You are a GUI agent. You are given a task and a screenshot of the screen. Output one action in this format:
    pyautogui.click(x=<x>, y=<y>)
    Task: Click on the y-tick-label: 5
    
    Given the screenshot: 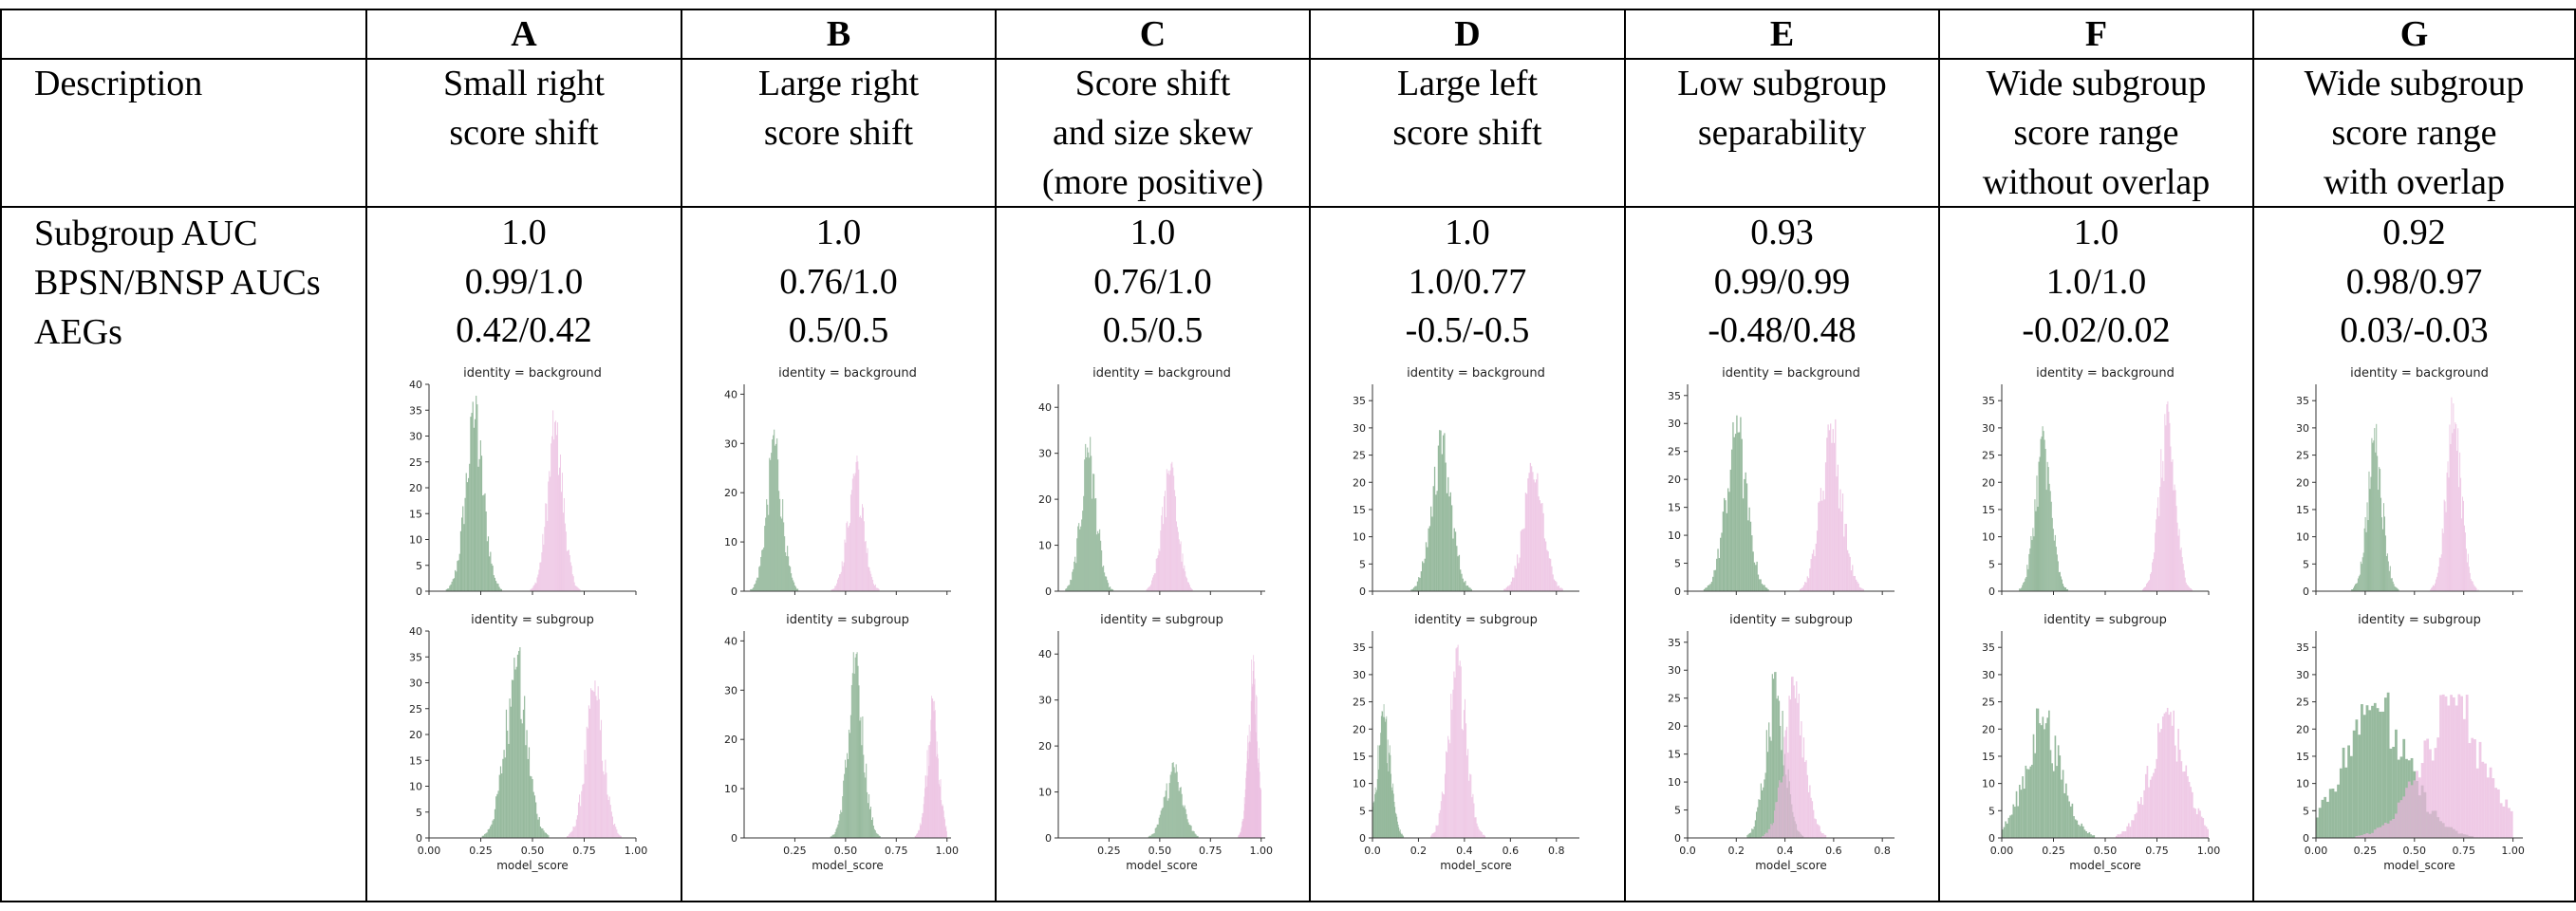 What is the action you would take?
    pyautogui.click(x=1678, y=811)
    